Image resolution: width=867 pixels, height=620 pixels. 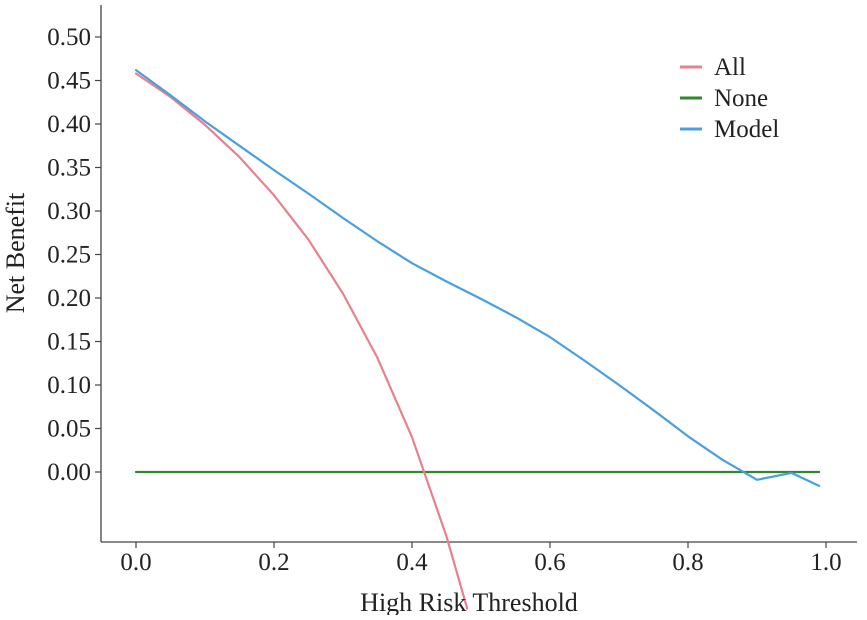 What do you see at coordinates (69, 429) in the screenshot?
I see `y-tick-label: 0.05` at bounding box center [69, 429].